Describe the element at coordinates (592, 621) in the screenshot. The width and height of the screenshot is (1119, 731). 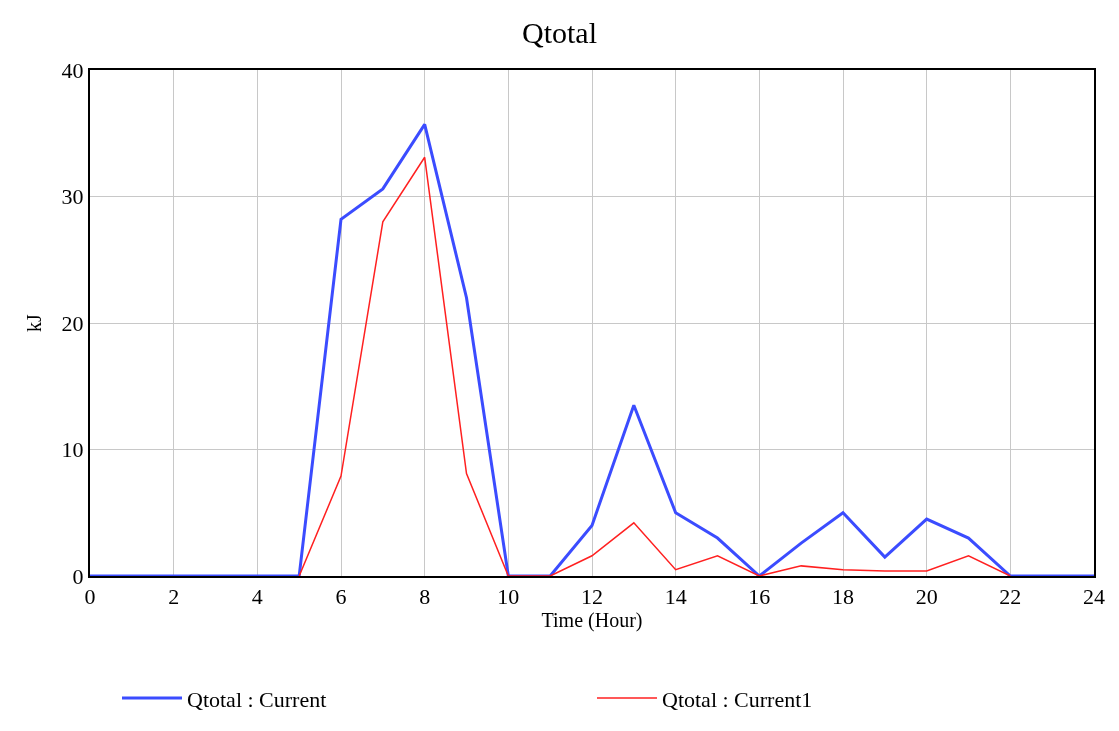
I see `x-axis-title: Time (Hour)` at that location.